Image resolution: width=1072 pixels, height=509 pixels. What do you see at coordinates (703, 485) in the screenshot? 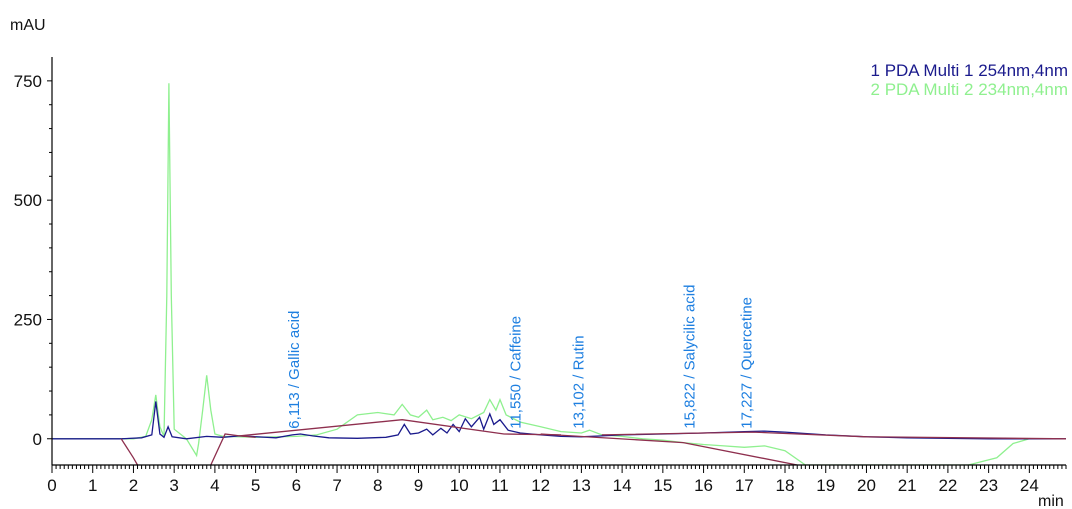
I see `x-tick-label: 16` at bounding box center [703, 485].